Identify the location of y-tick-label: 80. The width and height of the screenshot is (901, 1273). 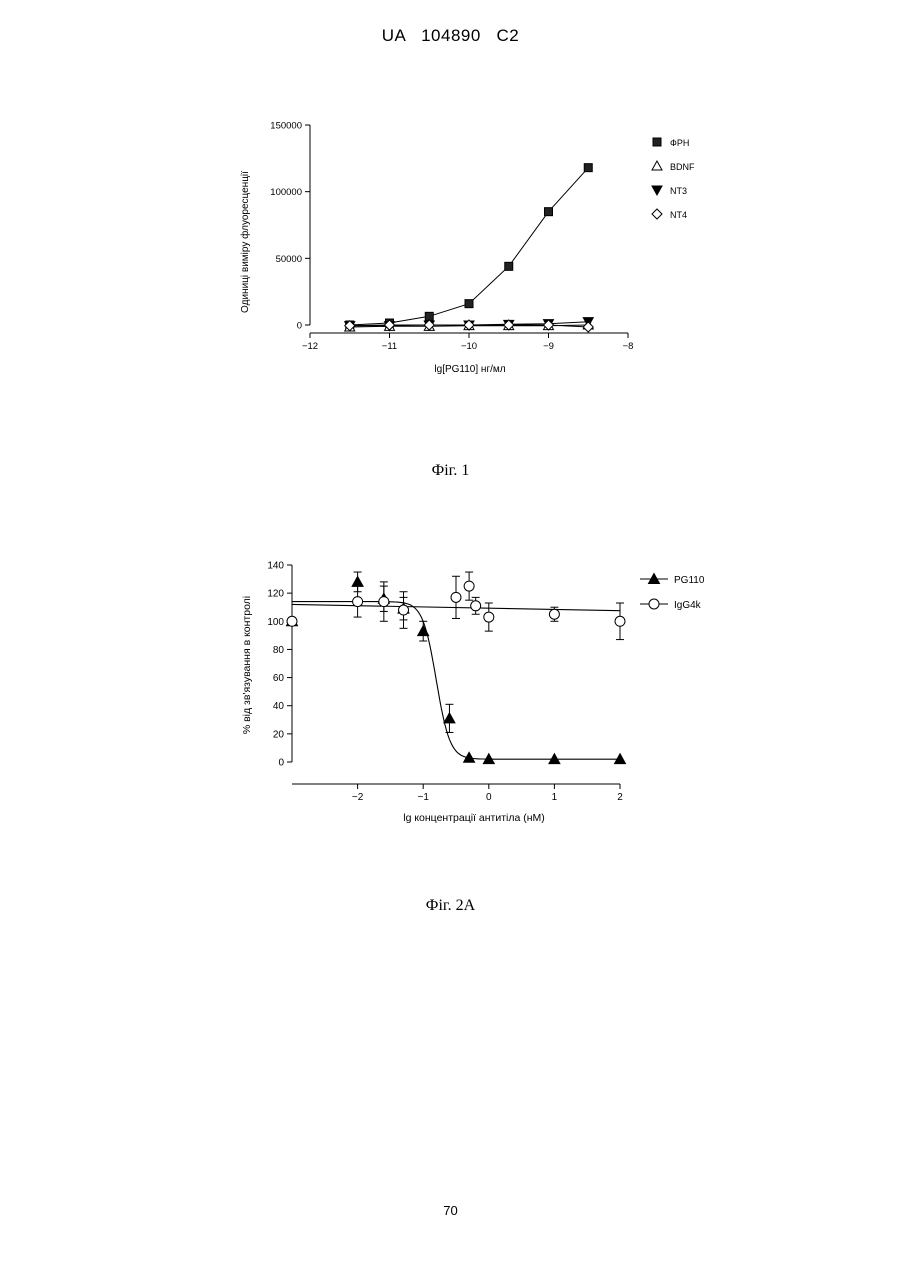
(279, 650).